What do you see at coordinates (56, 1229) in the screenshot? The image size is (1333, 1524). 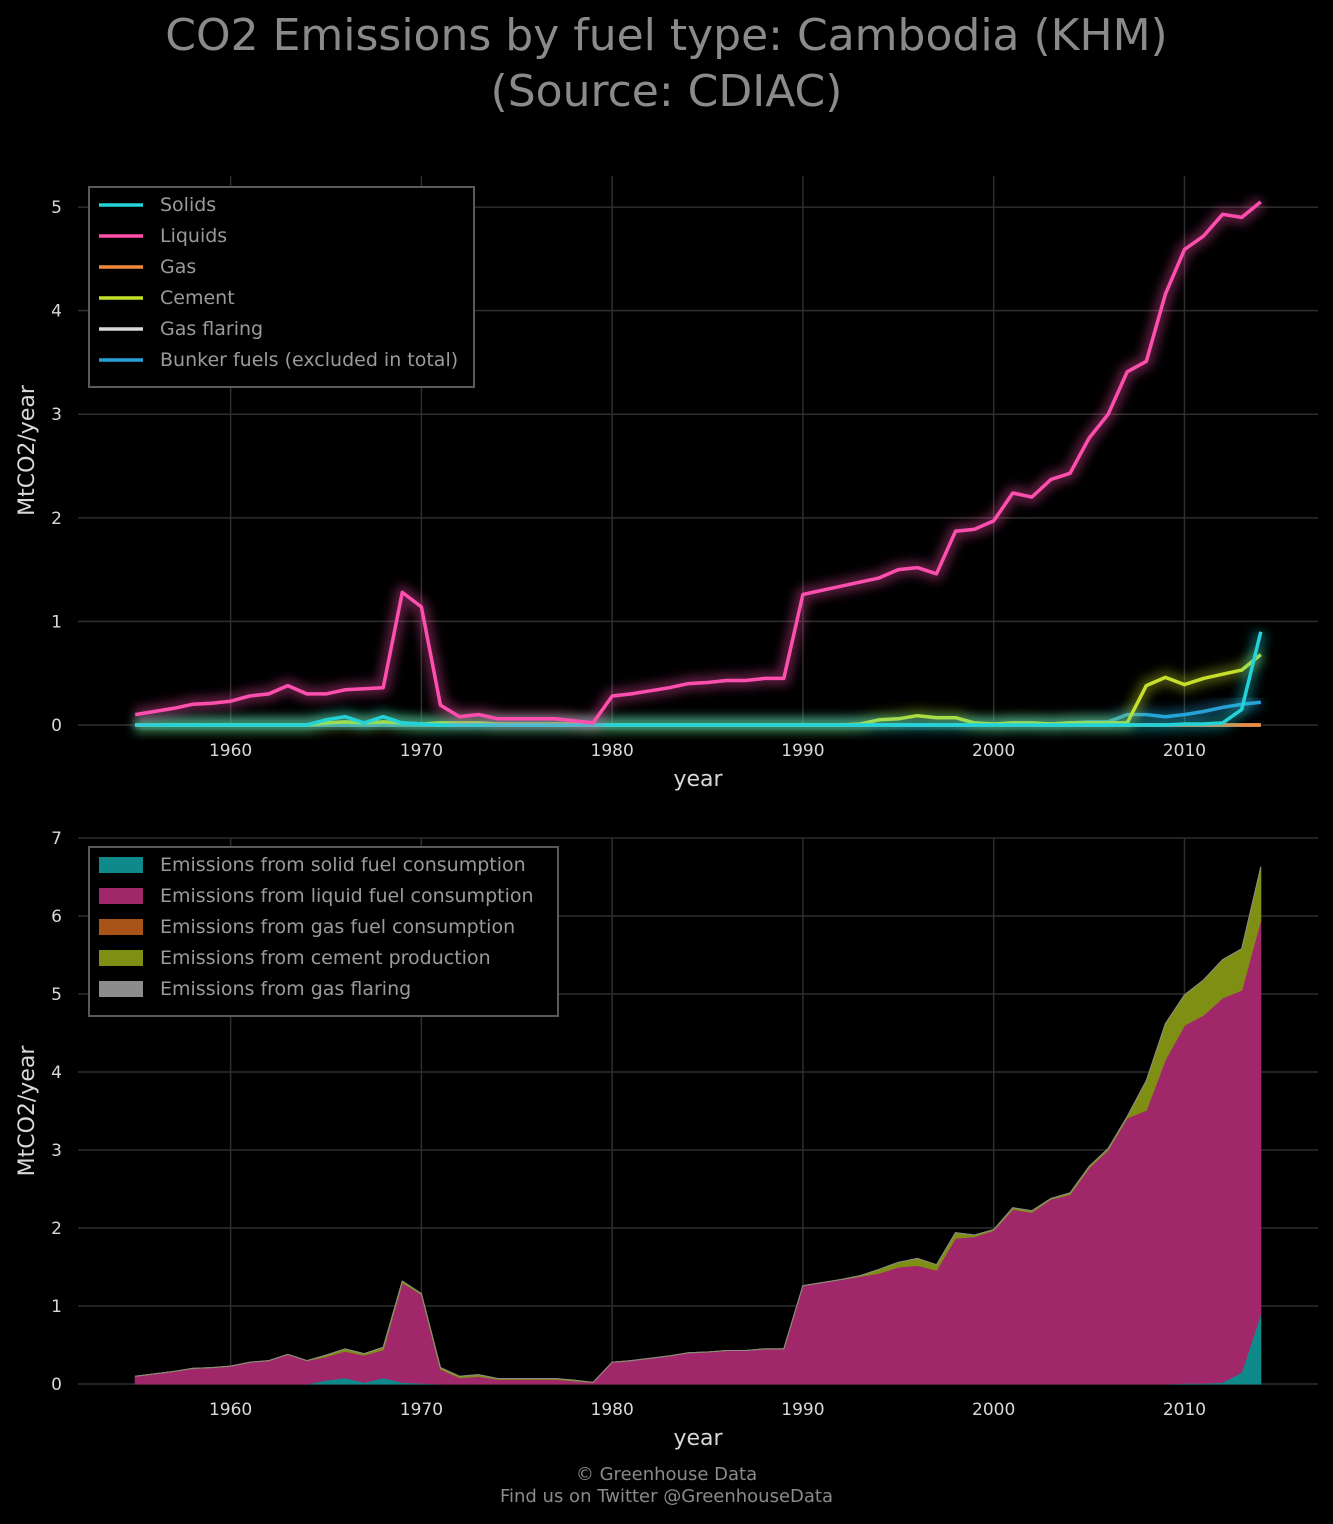 I see `area-chart-y-tick-label: 2` at bounding box center [56, 1229].